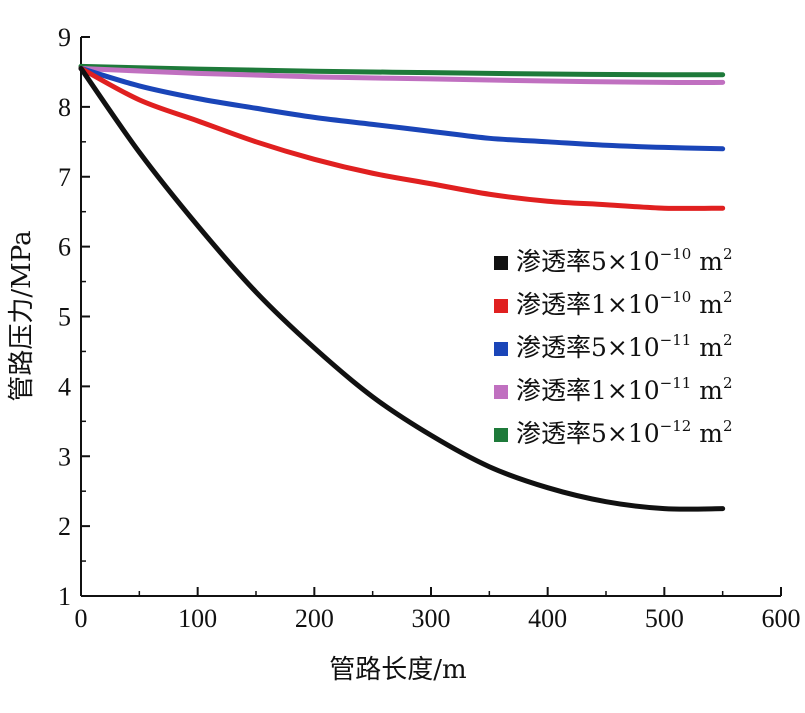 This screenshot has width=805, height=713. What do you see at coordinates (64, 107) in the screenshot?
I see `y-tick-label: 8` at bounding box center [64, 107].